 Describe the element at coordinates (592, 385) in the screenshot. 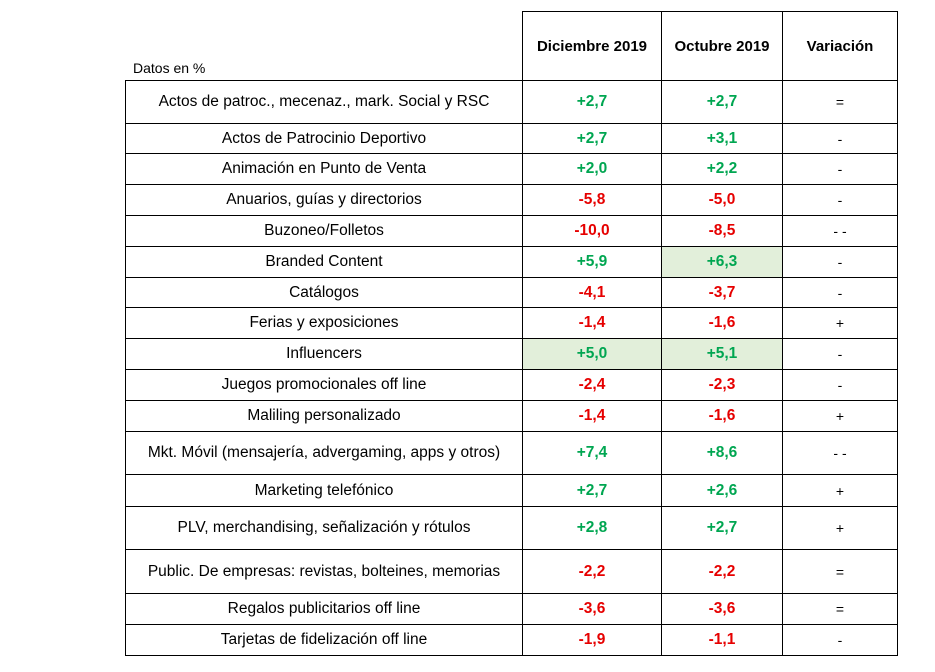

I see `value-december-2019: -2,4` at that location.